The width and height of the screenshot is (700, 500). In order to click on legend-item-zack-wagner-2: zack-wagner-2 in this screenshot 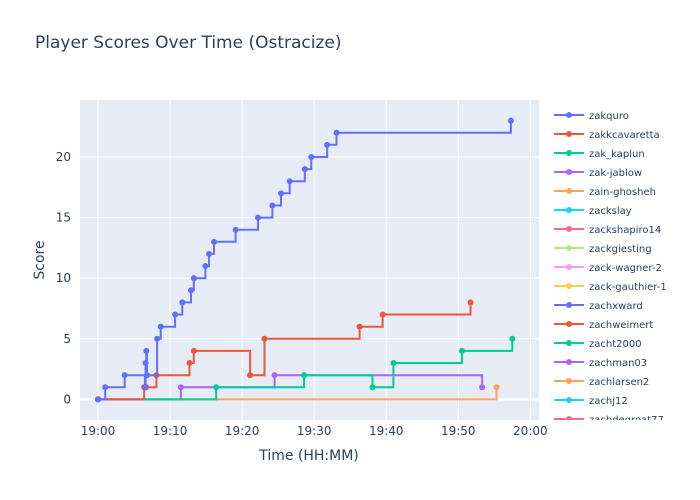, I will do `click(608, 268)`.